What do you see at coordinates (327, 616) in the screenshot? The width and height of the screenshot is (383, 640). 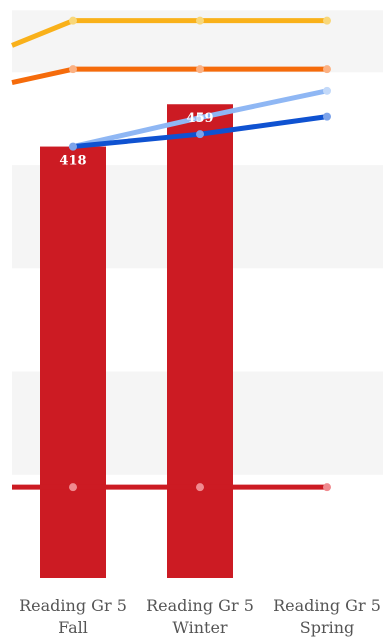 I see `x-tick-label-2: Reading Gr 5 Spring` at bounding box center [327, 616].